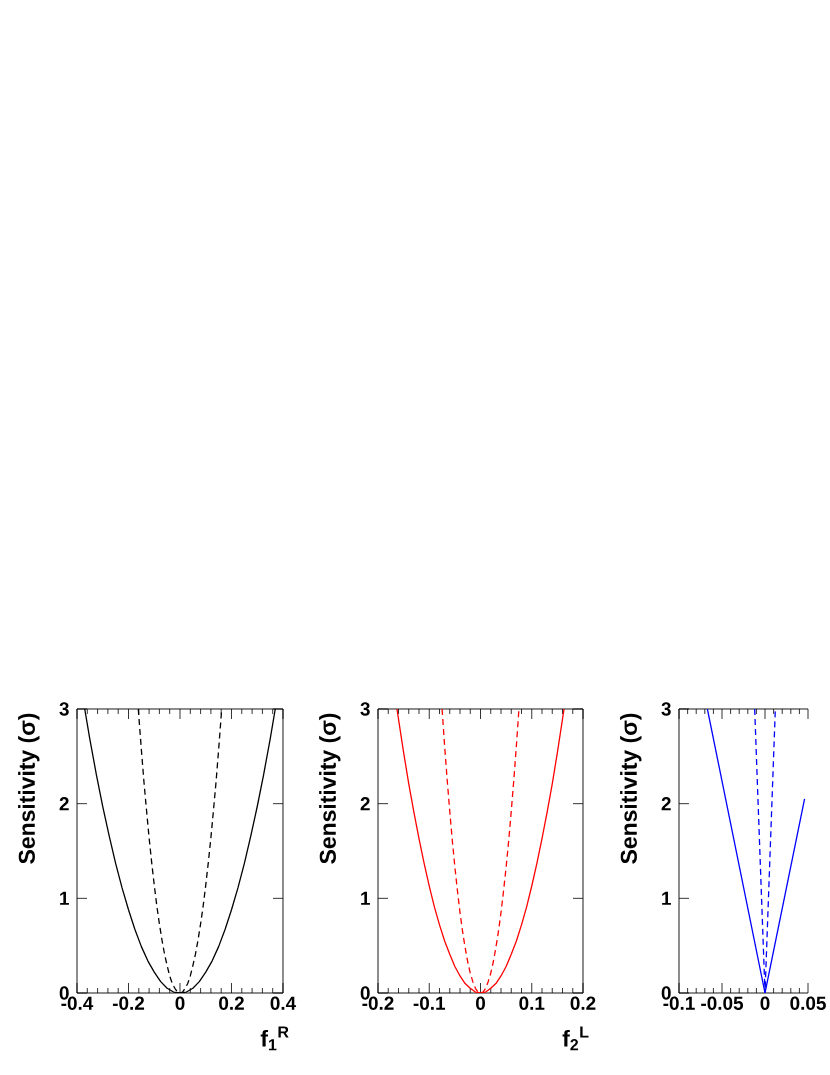  What do you see at coordinates (722, 1003) in the screenshot?
I see `x-tick-label: -0.05` at bounding box center [722, 1003].